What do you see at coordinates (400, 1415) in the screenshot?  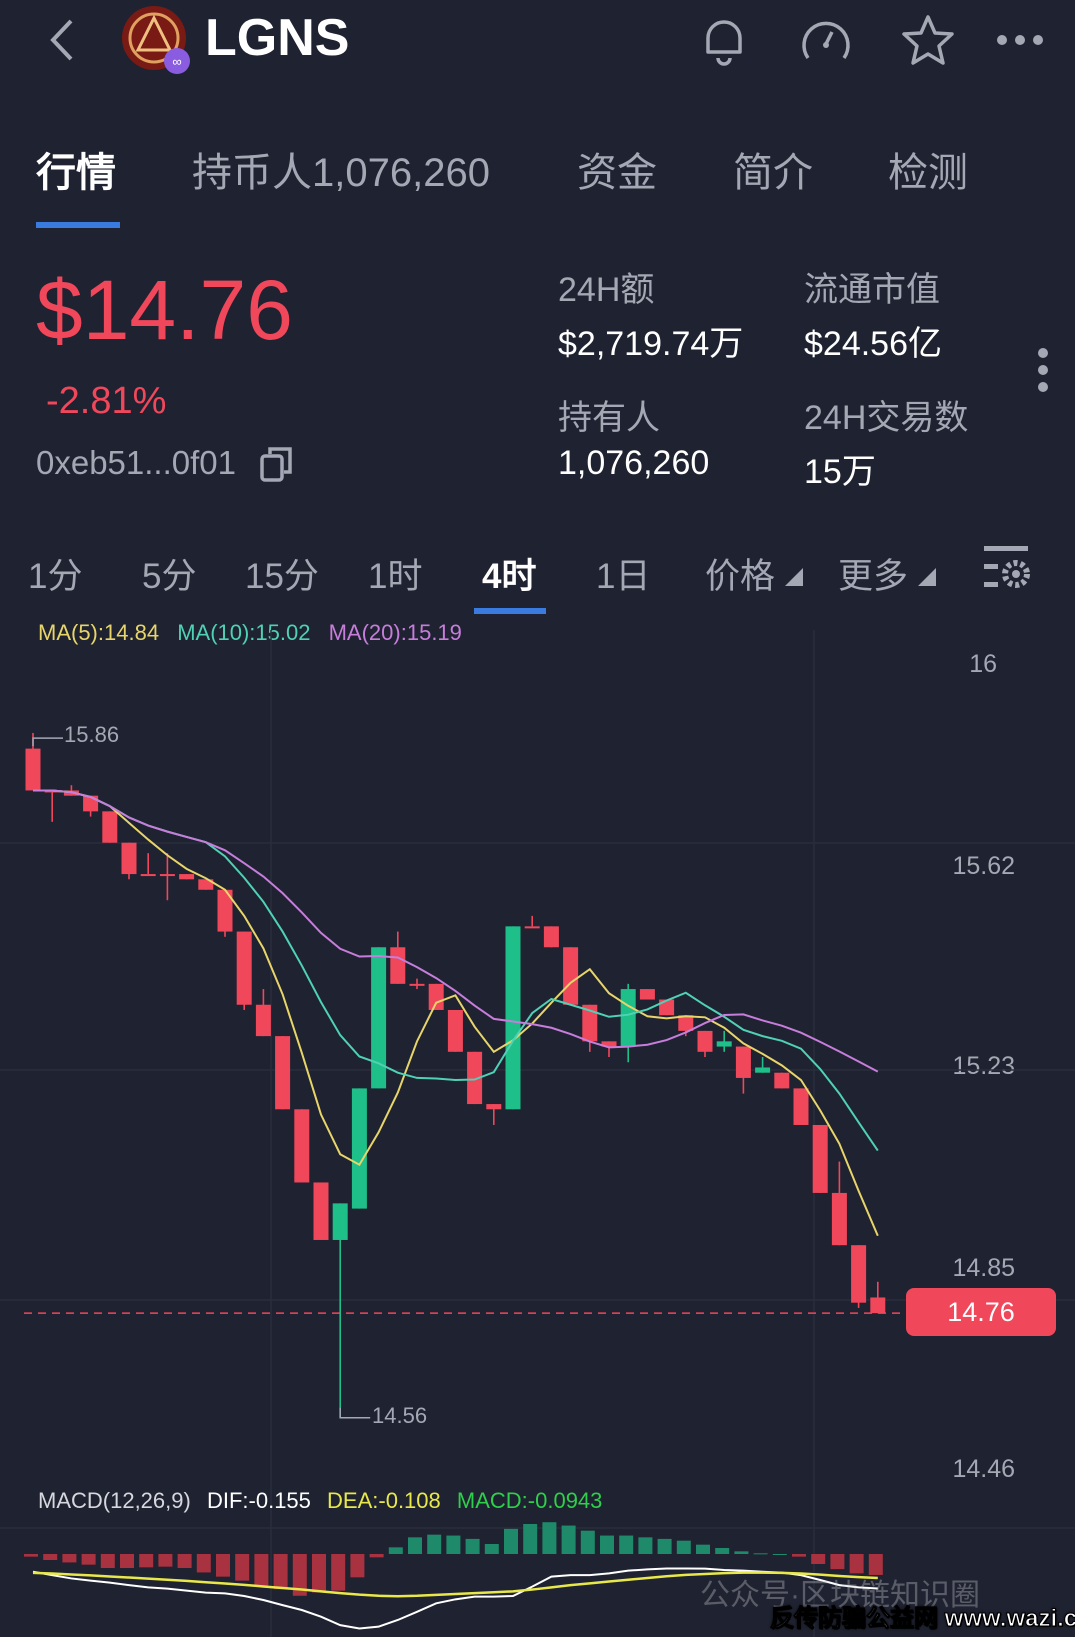 I see `low-price-label: 14.56` at bounding box center [400, 1415].